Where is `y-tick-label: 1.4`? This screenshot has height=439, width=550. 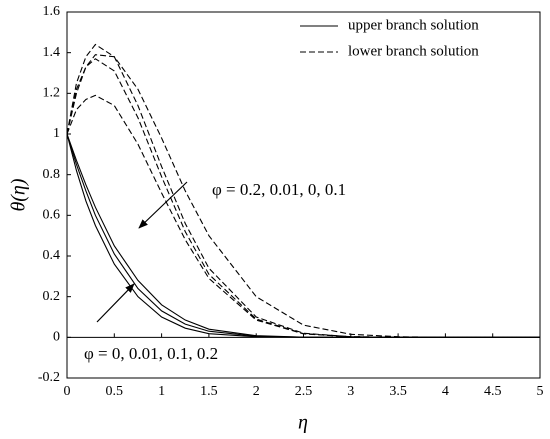
y-tick-label: 1.4 is located at coordinates (52, 52).